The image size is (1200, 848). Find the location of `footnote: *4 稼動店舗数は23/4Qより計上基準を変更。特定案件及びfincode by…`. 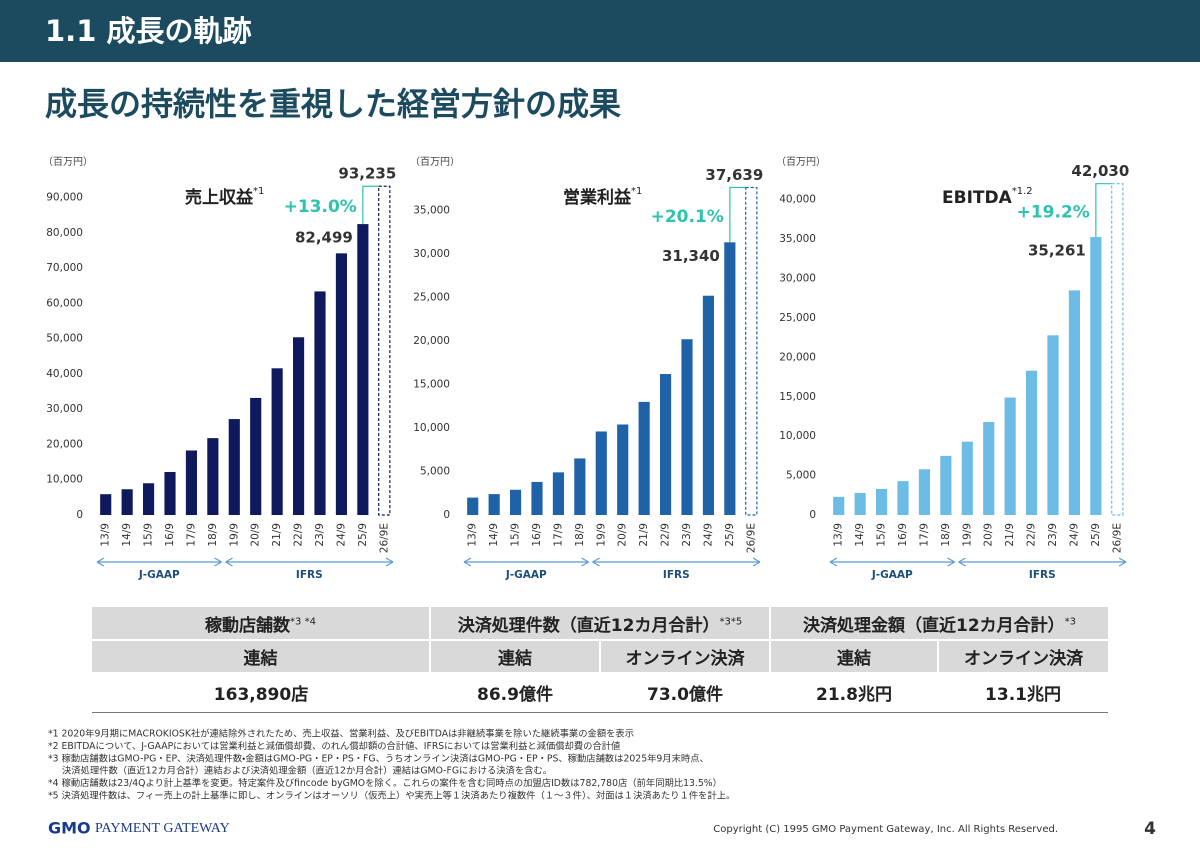

footnote: *4 稼動店舗数は23/4Qより計上基準を変更。特定案件及びfincode by… is located at coordinates (385, 783).